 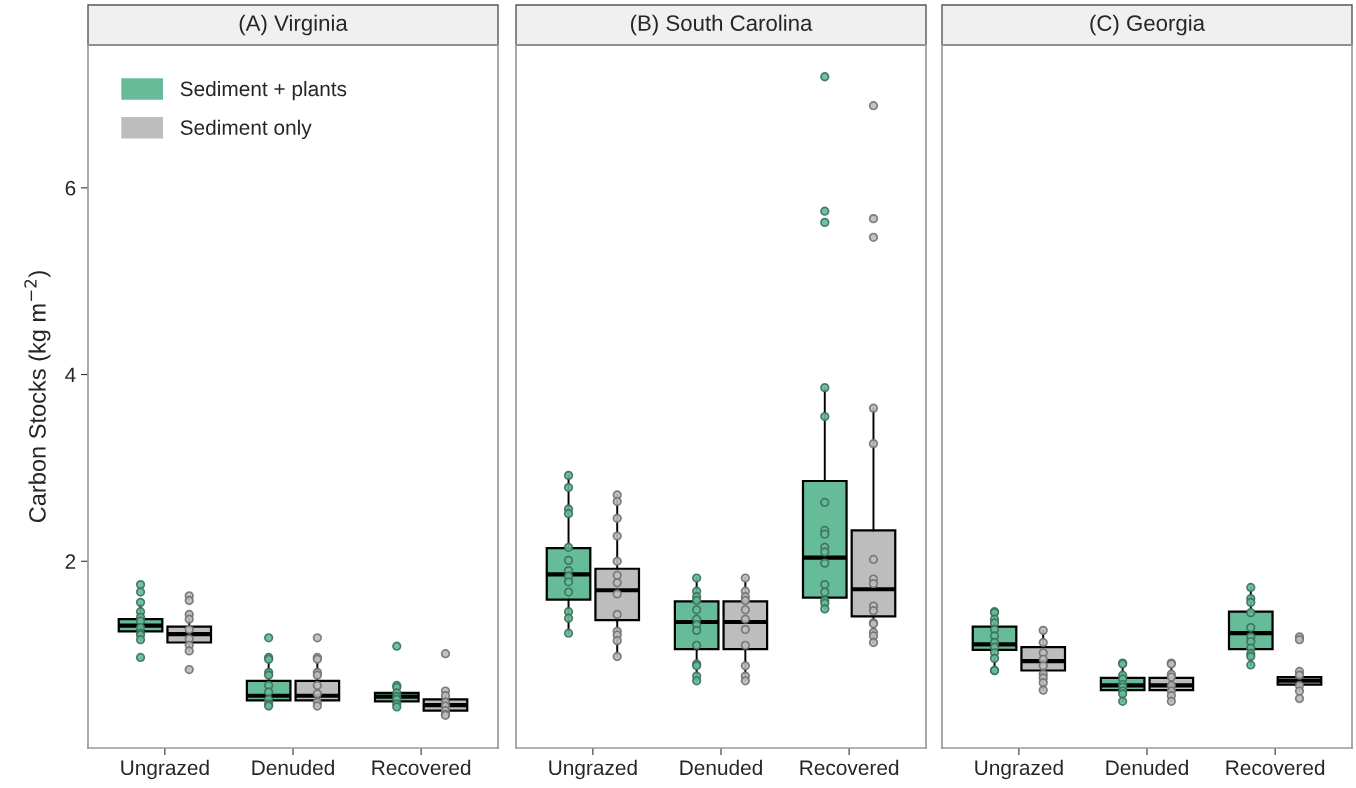 What do you see at coordinates (721, 25) in the screenshot?
I see `chart-title: (B) South Carolina` at bounding box center [721, 25].